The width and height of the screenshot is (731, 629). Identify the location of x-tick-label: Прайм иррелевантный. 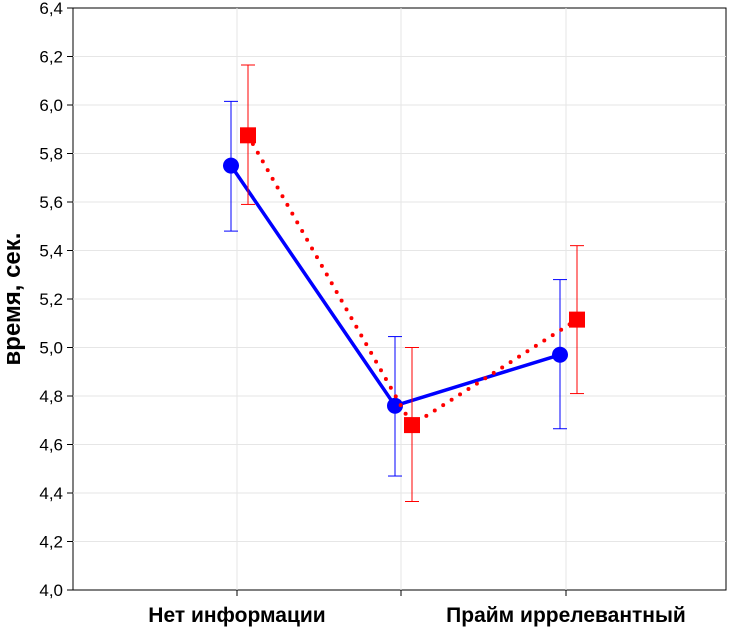
(566, 615).